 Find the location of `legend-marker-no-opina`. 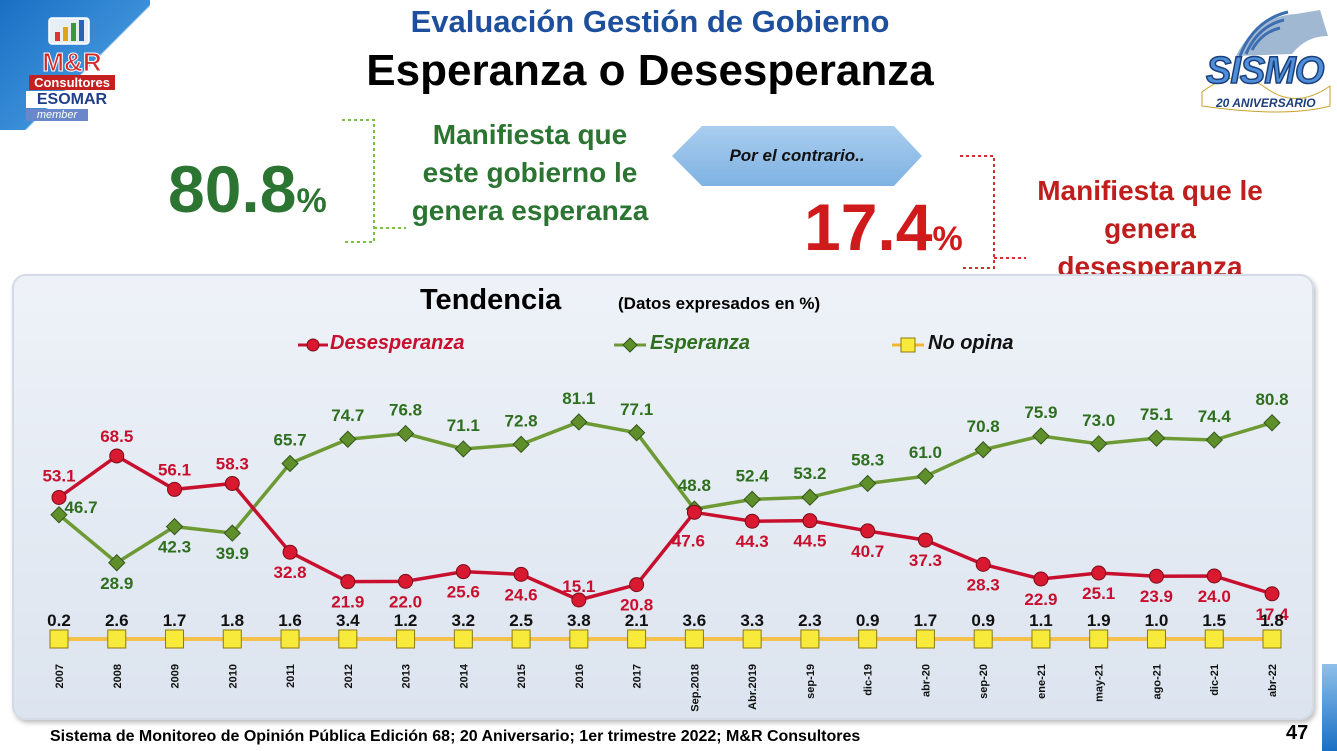

legend-marker-no-opina is located at coordinates (908, 345).